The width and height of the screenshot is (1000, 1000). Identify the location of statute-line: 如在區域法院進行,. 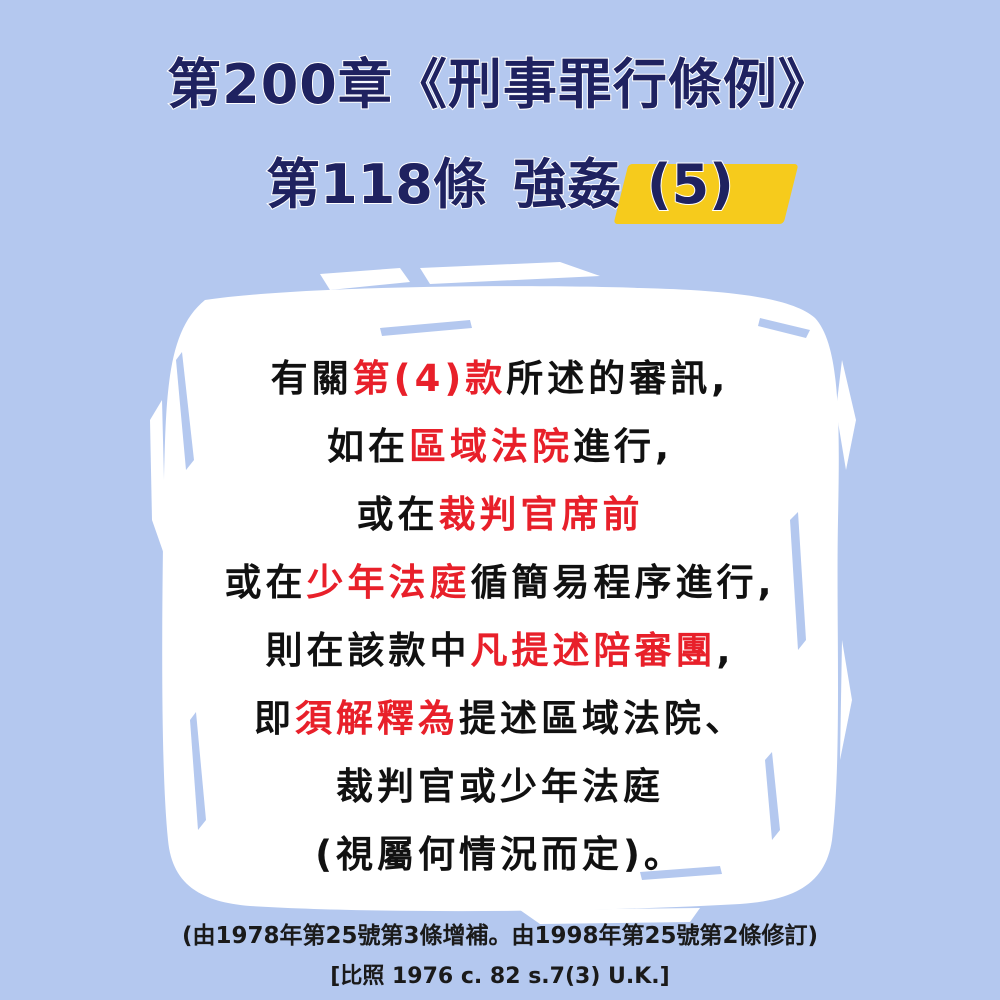
(500, 447).